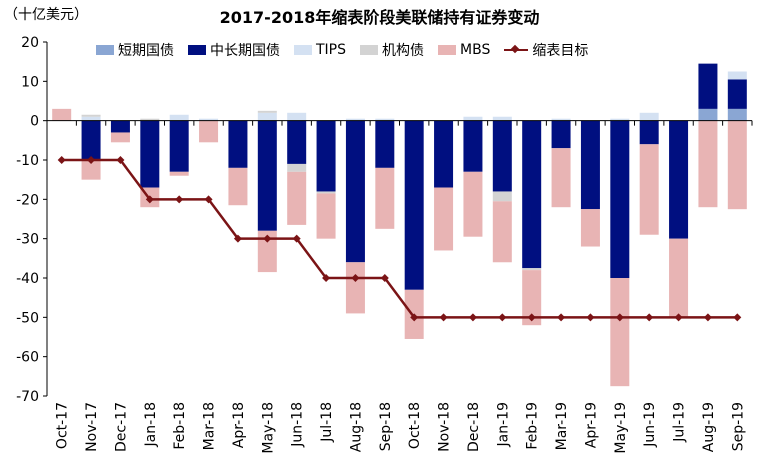  I want to click on x-tick-label: Sep-18, so click(386, 426).